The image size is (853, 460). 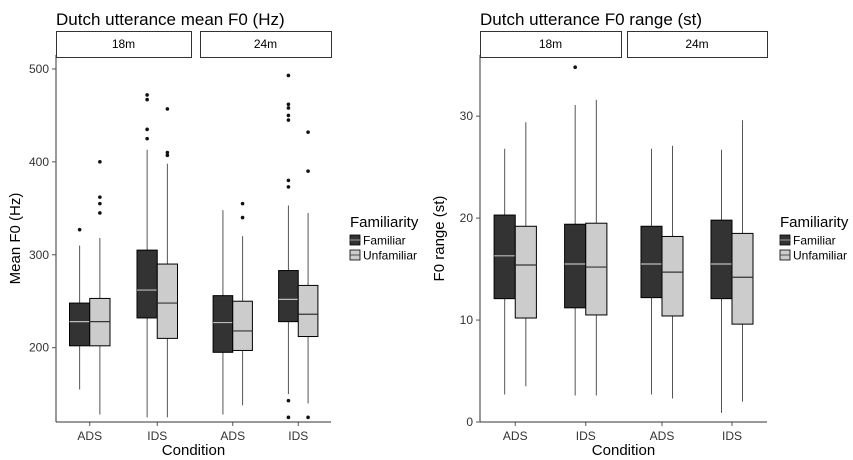 I want to click on y-axis-title: Mean F0 (Hz), so click(x=15, y=239).